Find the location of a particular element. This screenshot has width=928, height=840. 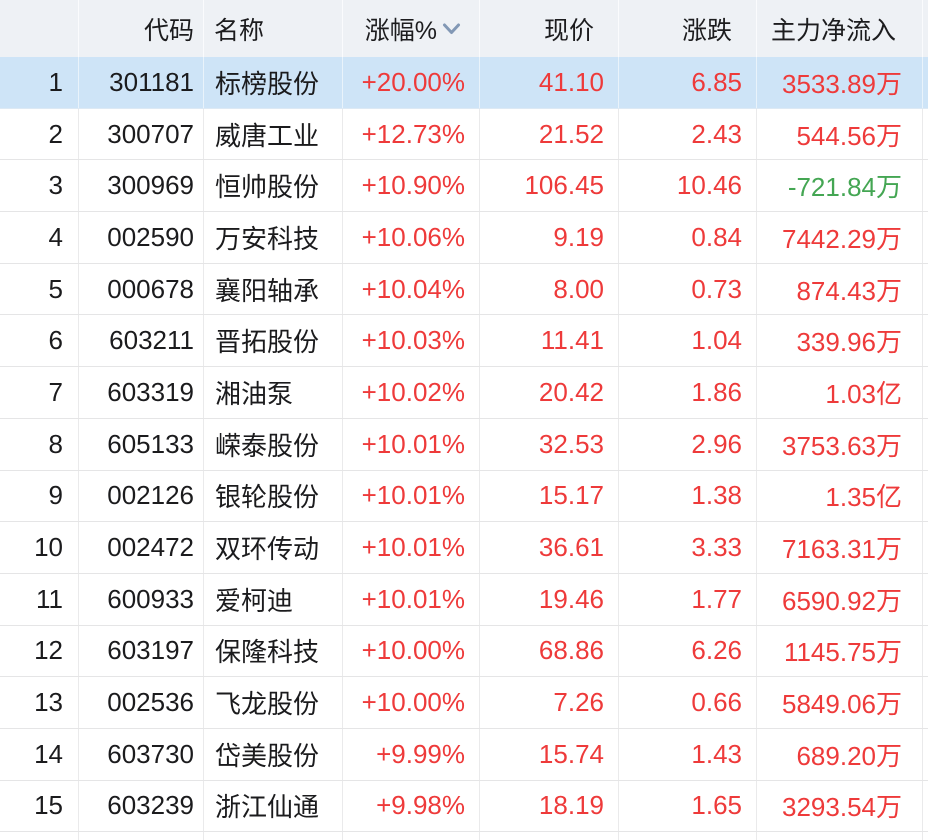

stock-code: 301181 is located at coordinates (141, 82).